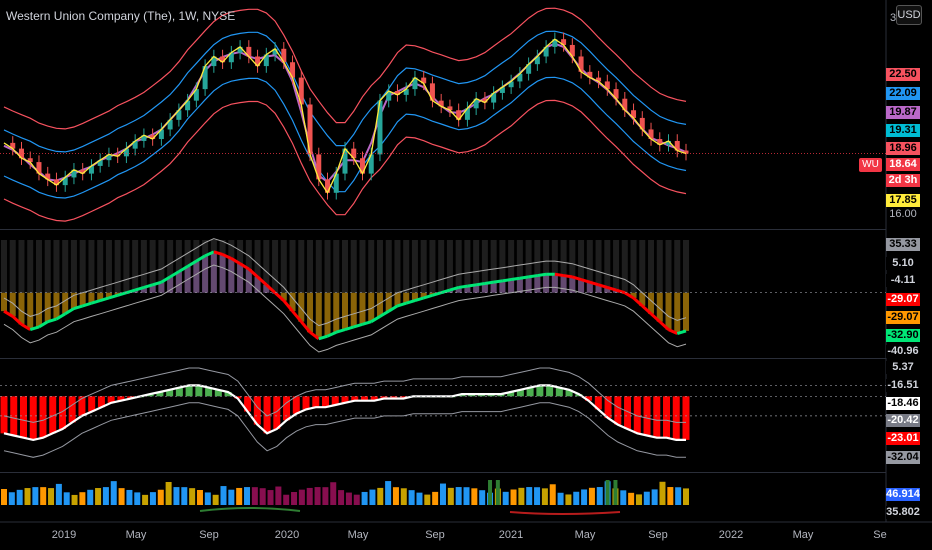 The height and width of the screenshot is (550, 932). Describe the element at coordinates (345, 282) in the screenshot. I see `panel2-upper-band` at that location.